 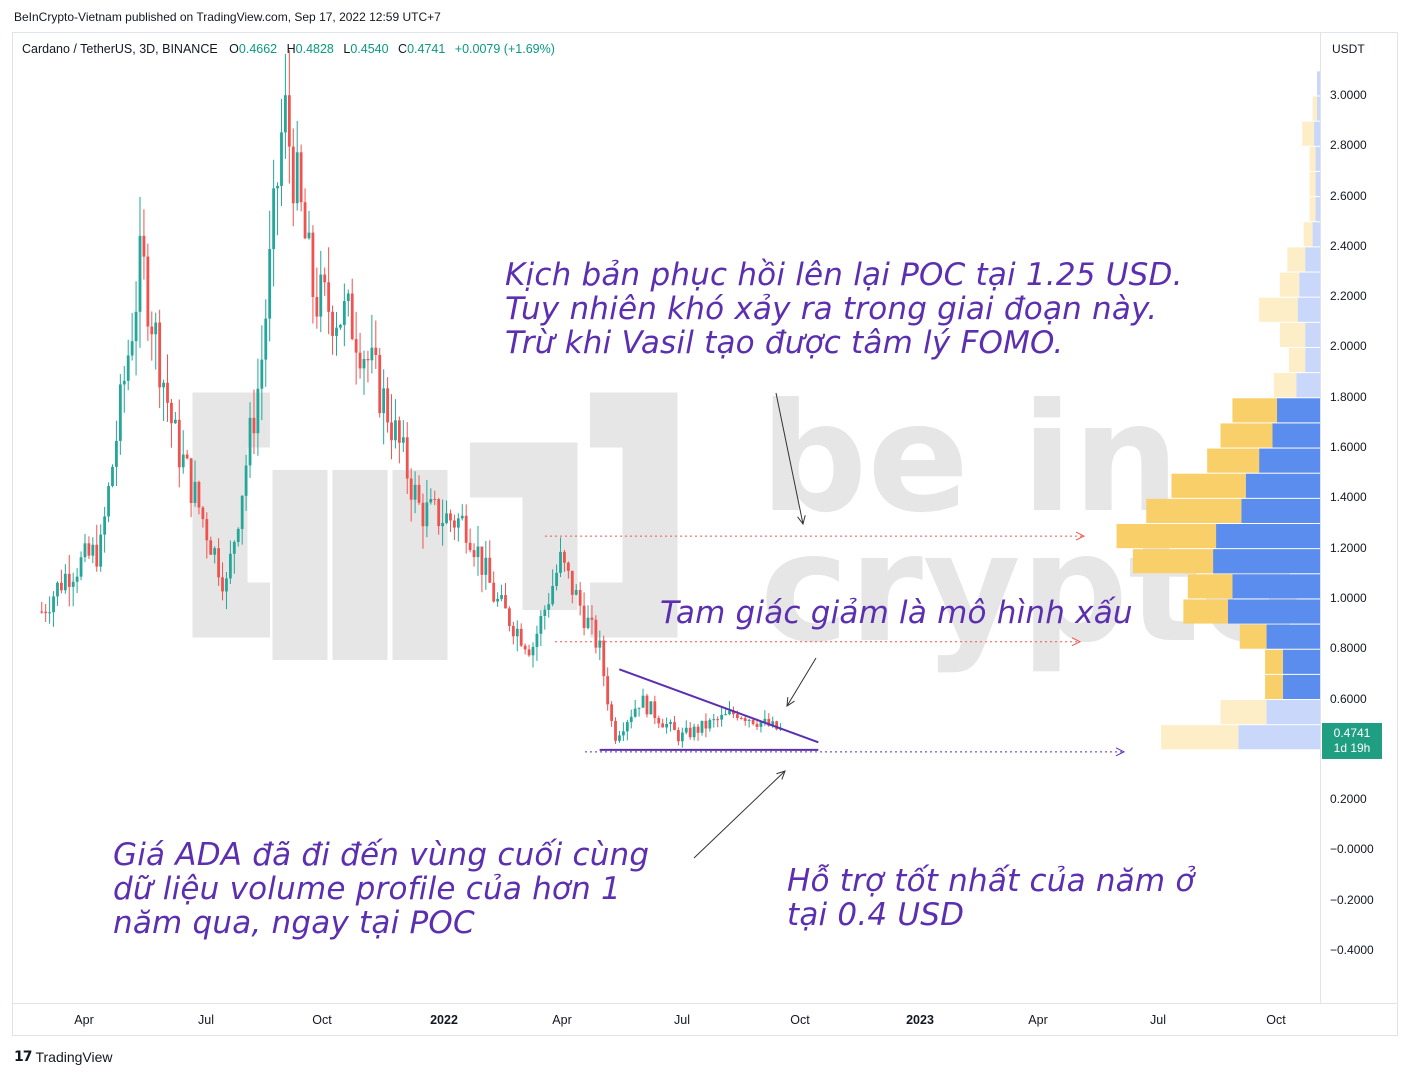 I want to click on x-tick-label: Apr, so click(x=1038, y=1020).